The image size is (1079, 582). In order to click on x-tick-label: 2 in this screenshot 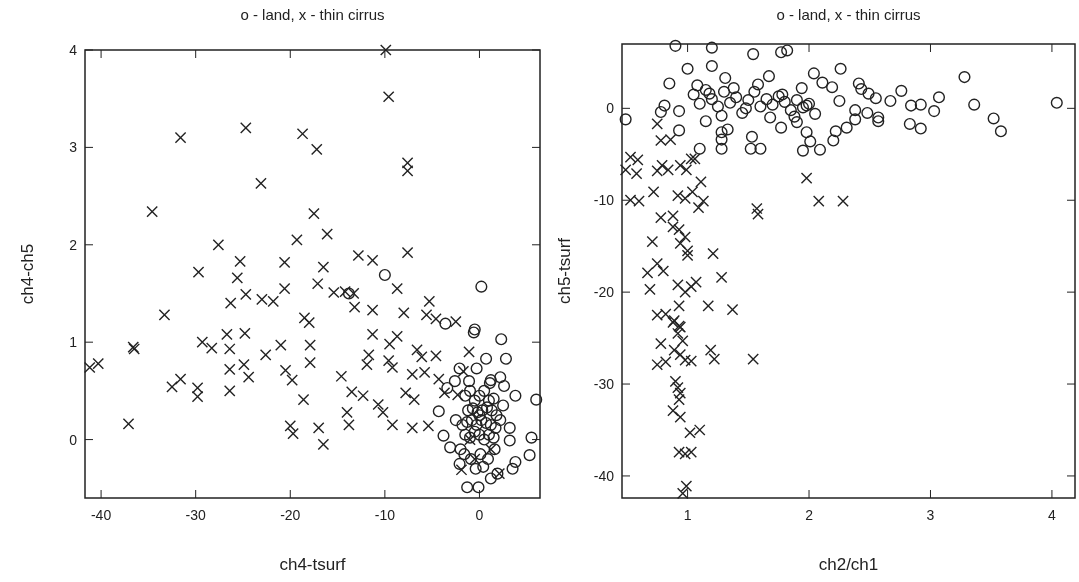, I will do `click(809, 515)`.